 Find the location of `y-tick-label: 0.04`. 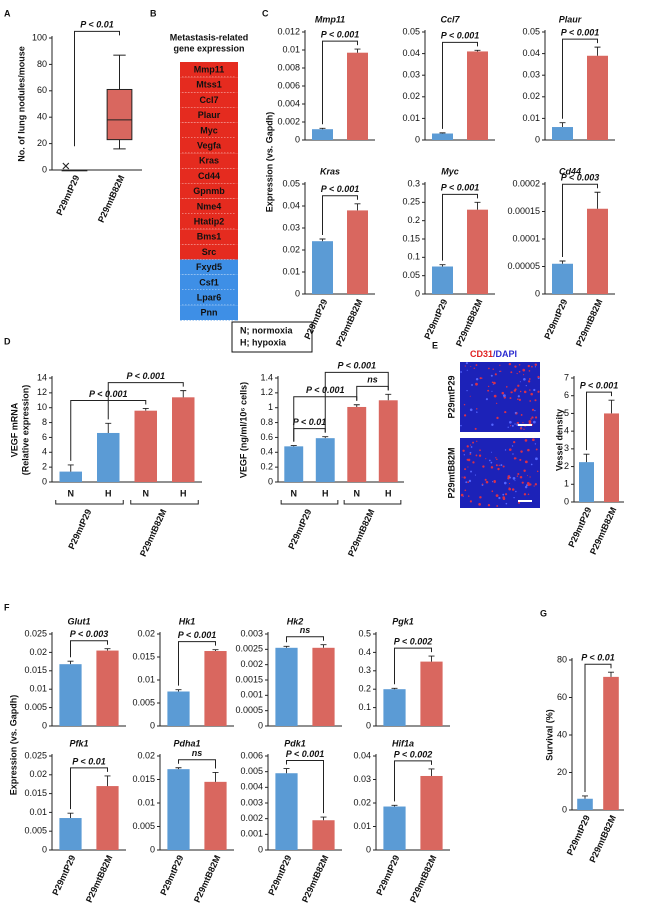

y-tick-label: 0.04 is located at coordinates (362, 755).